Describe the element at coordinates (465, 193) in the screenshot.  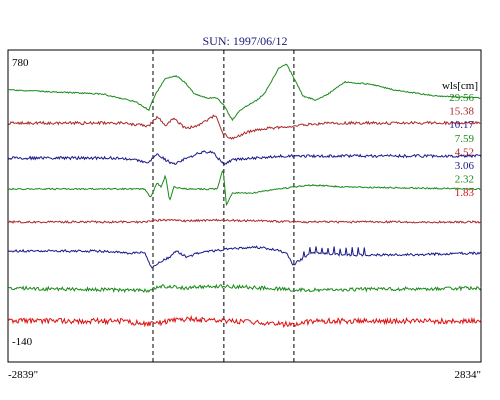
I see `legend-entry-8: 1.83` at that location.